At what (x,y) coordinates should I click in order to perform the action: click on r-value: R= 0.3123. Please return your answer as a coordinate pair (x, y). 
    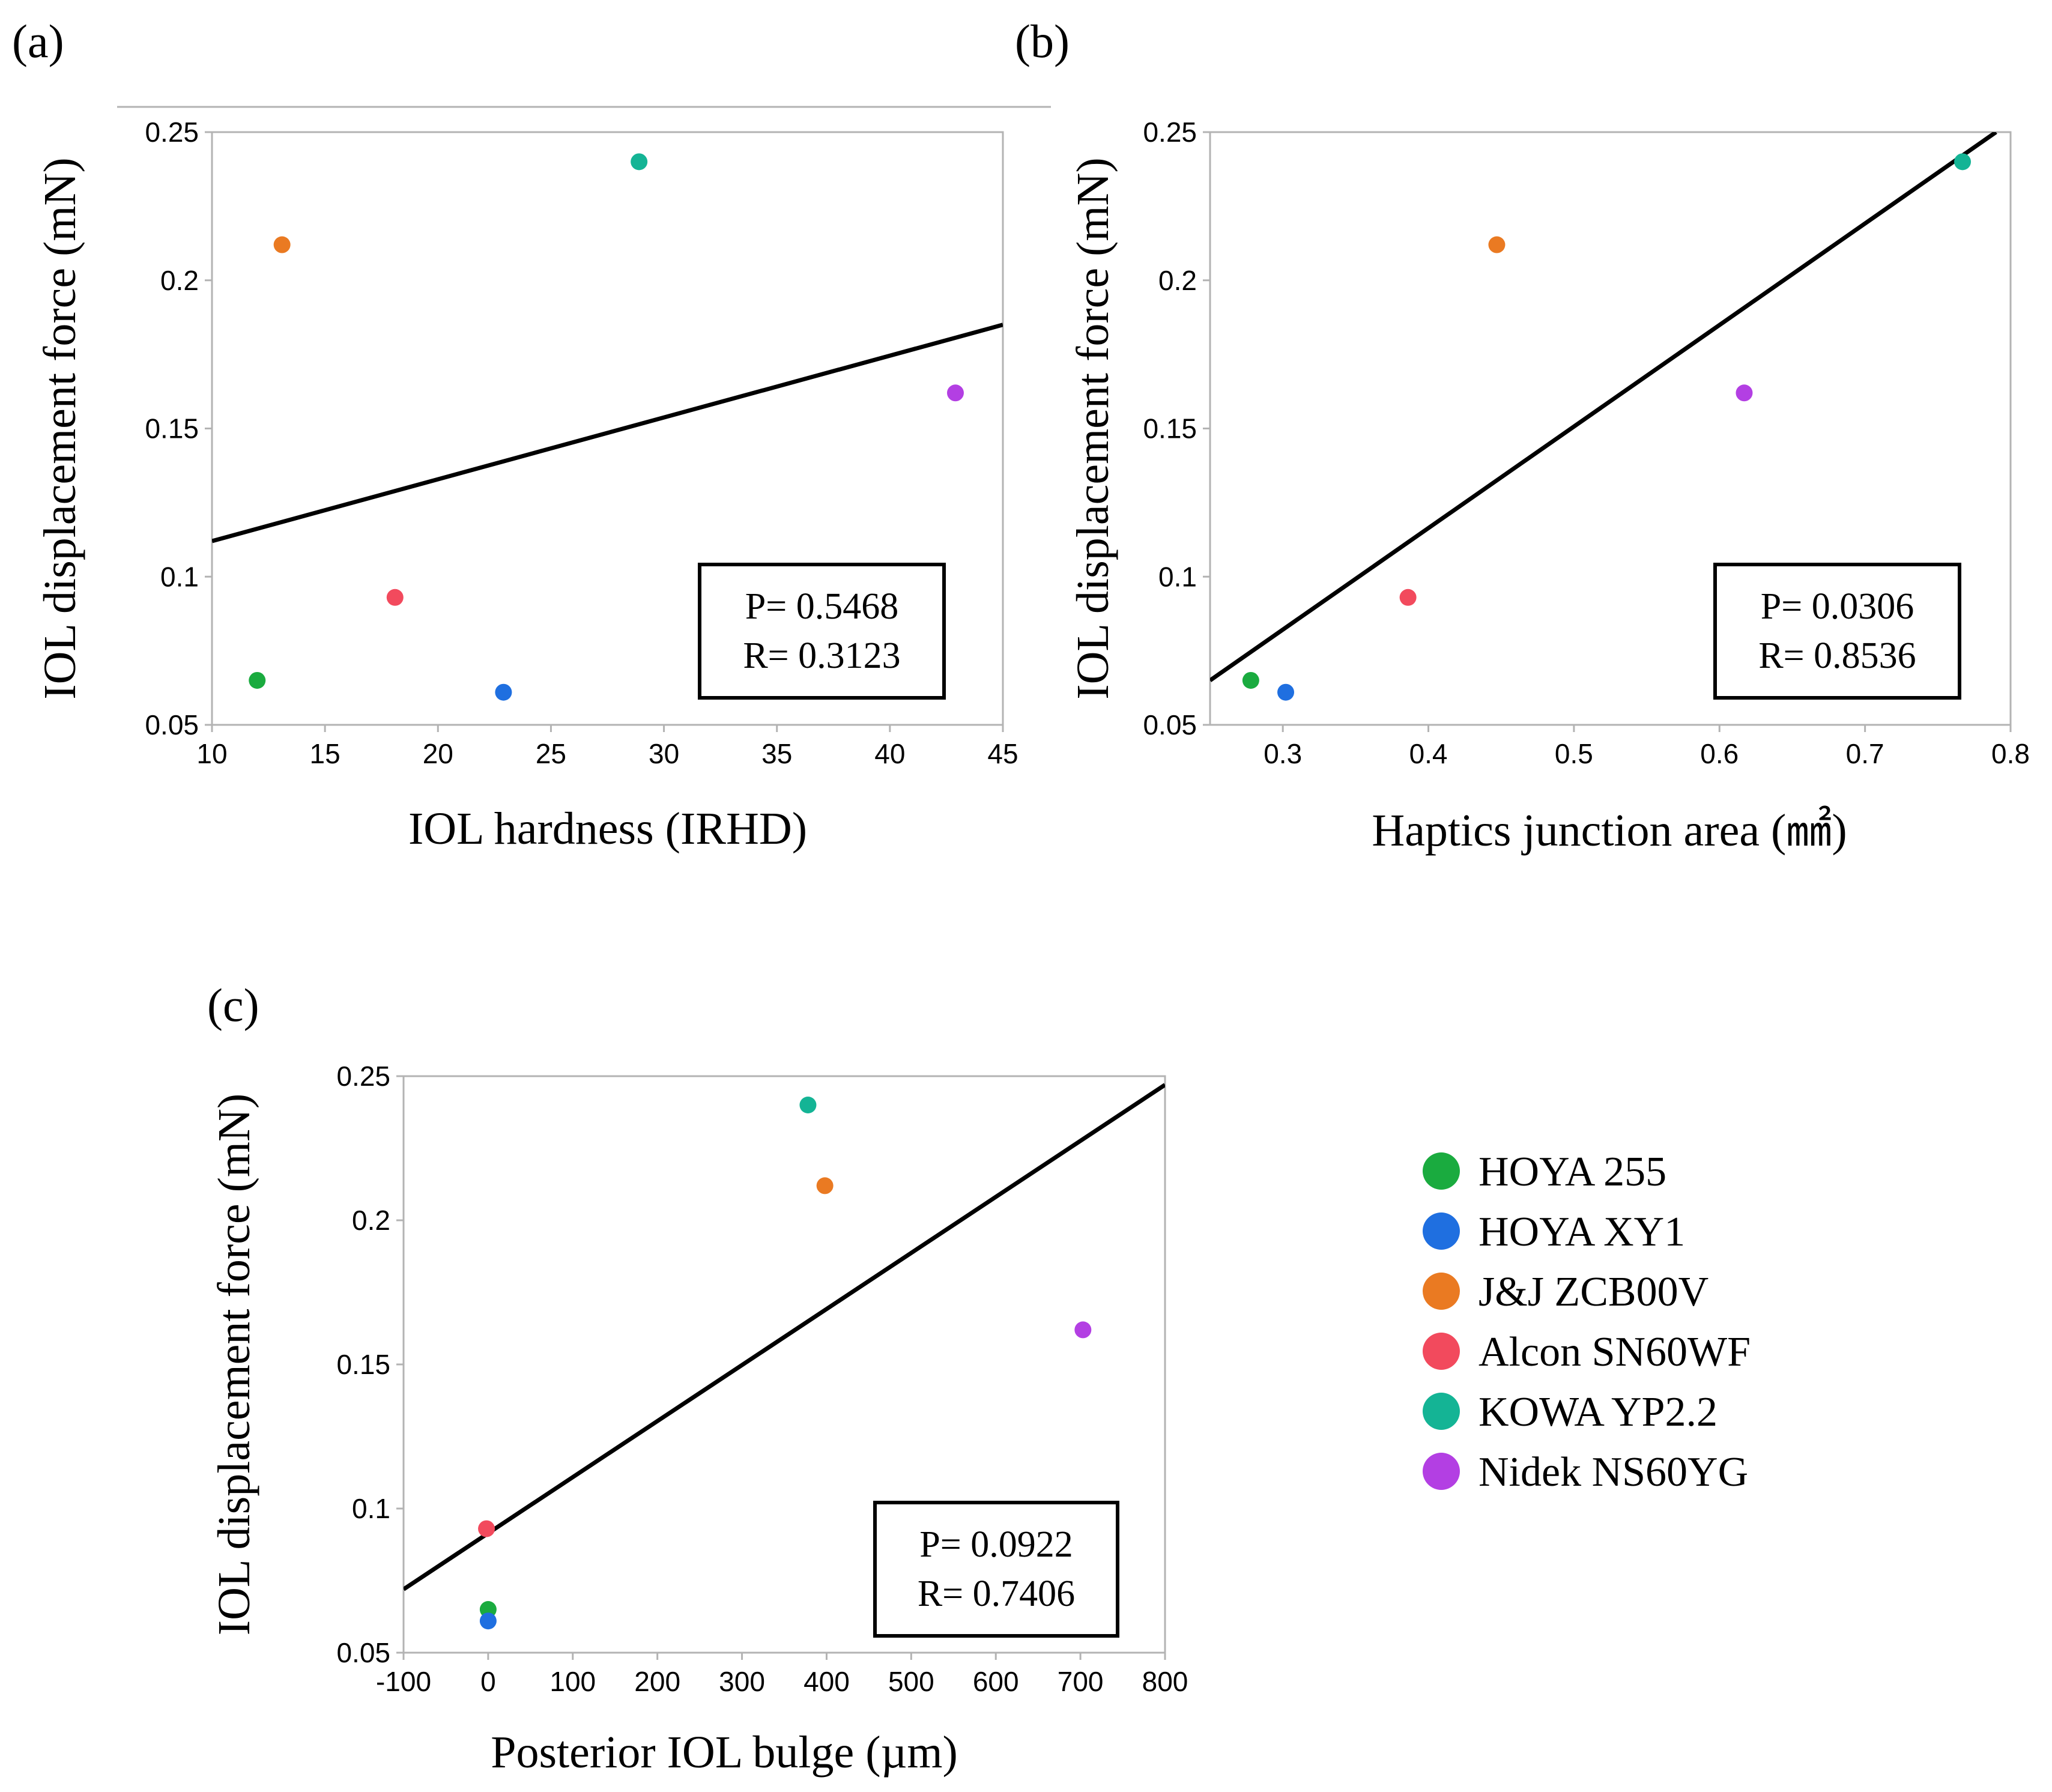
    Looking at the image, I should click on (822, 655).